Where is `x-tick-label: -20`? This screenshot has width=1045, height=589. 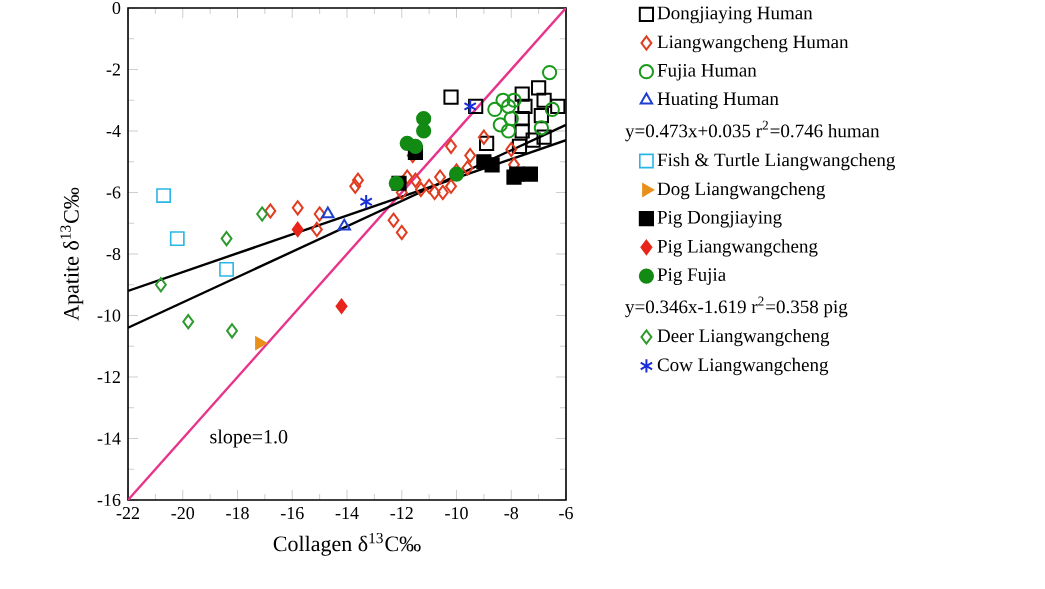
x-tick-label: -20 is located at coordinates (183, 513).